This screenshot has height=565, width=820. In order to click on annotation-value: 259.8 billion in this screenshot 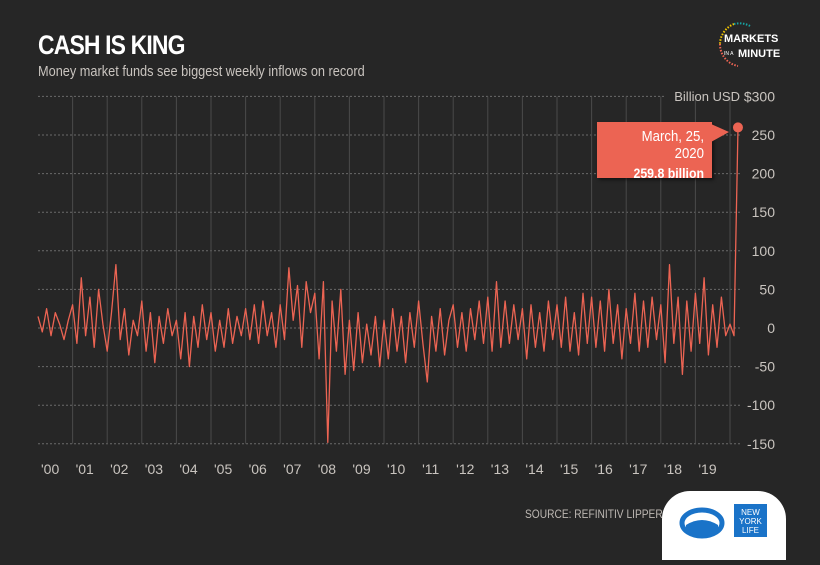, I will do `click(668, 173)`.